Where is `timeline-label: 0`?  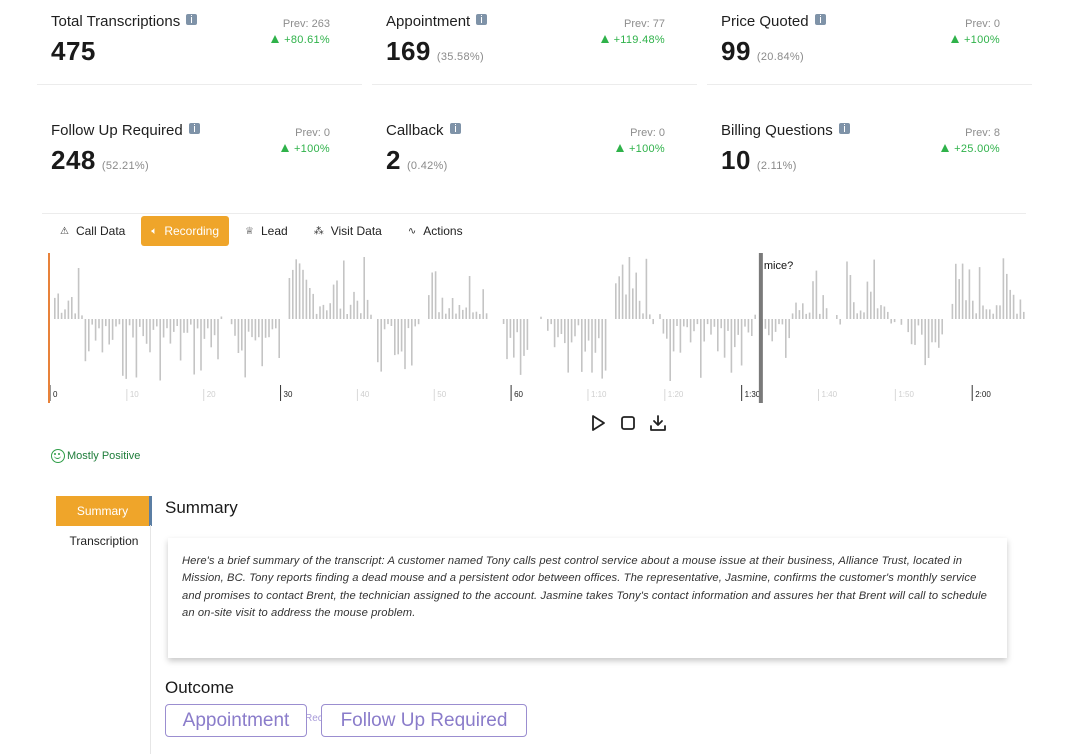
timeline-label: 0 is located at coordinates (55, 394).